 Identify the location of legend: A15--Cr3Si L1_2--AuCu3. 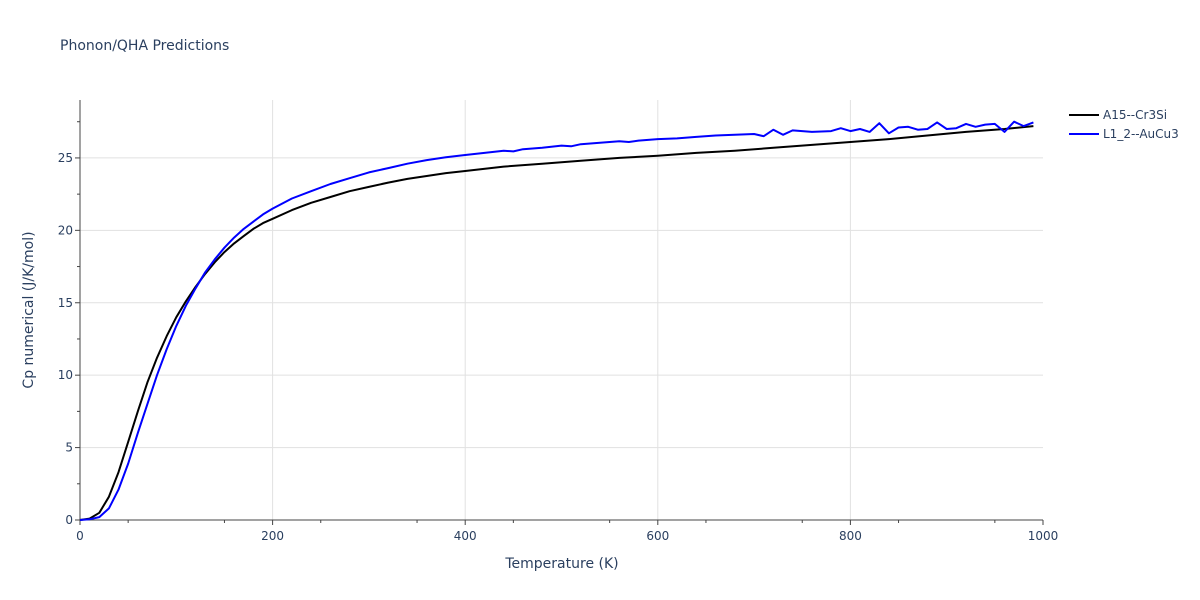
(1124, 124).